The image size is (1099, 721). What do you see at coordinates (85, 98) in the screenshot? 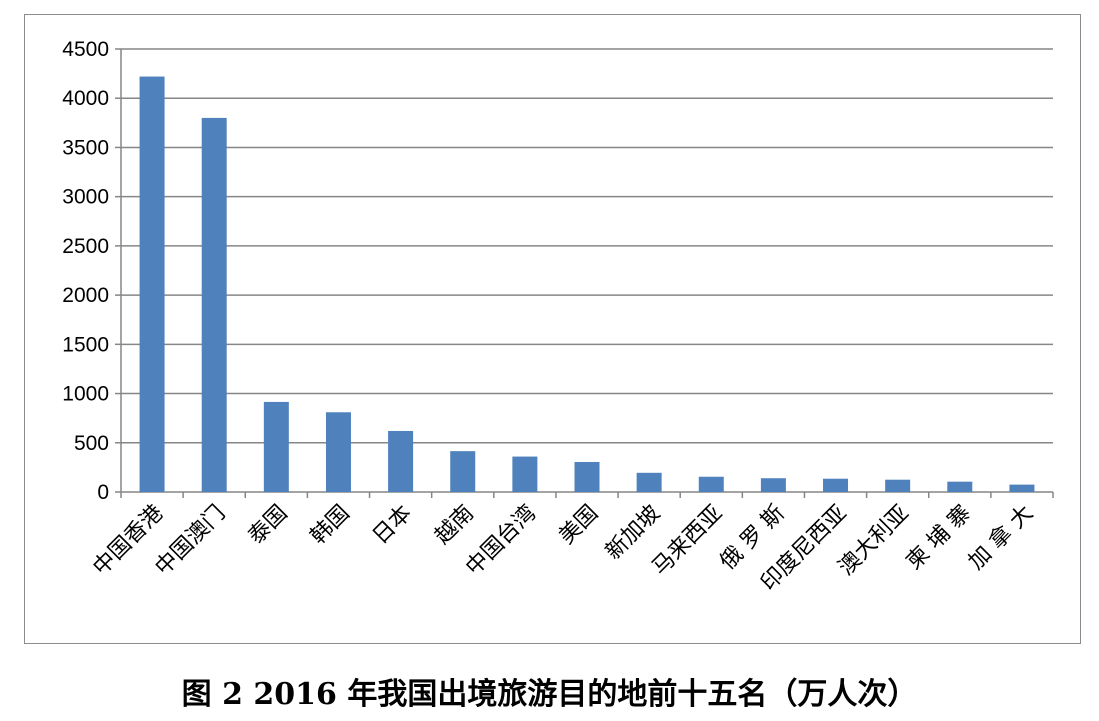
I see `y-tick-label: 4000` at bounding box center [85, 98].